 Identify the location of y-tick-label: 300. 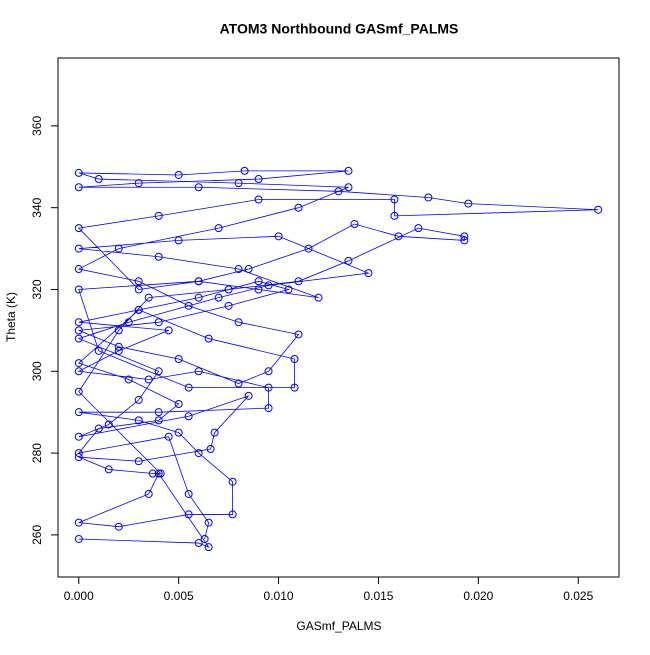
(37, 371).